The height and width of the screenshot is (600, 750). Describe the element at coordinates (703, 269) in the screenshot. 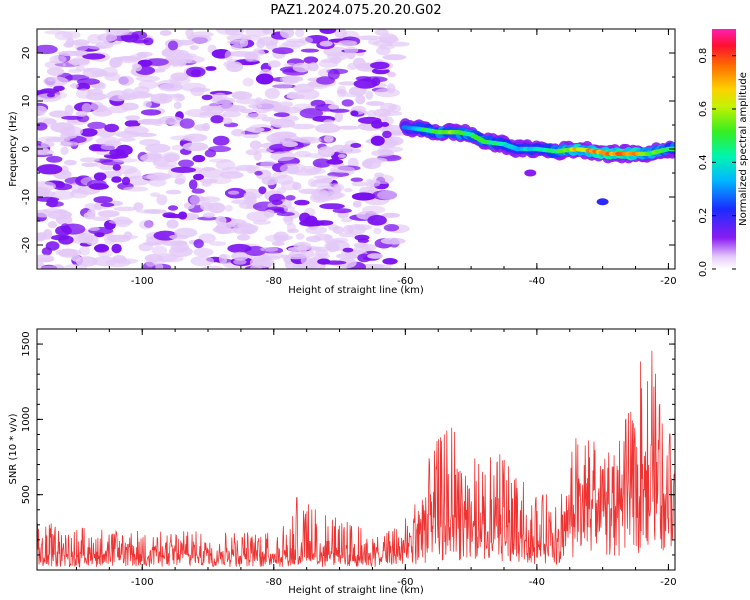

I see `colorbar-tick-label: 0.0` at that location.